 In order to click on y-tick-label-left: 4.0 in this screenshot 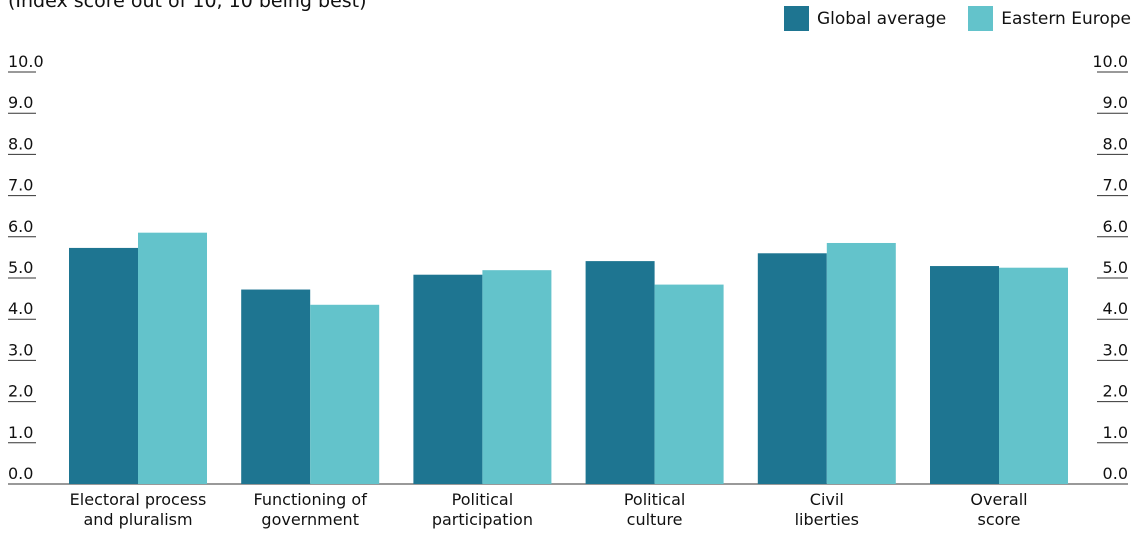, I will do `click(20, 308)`.